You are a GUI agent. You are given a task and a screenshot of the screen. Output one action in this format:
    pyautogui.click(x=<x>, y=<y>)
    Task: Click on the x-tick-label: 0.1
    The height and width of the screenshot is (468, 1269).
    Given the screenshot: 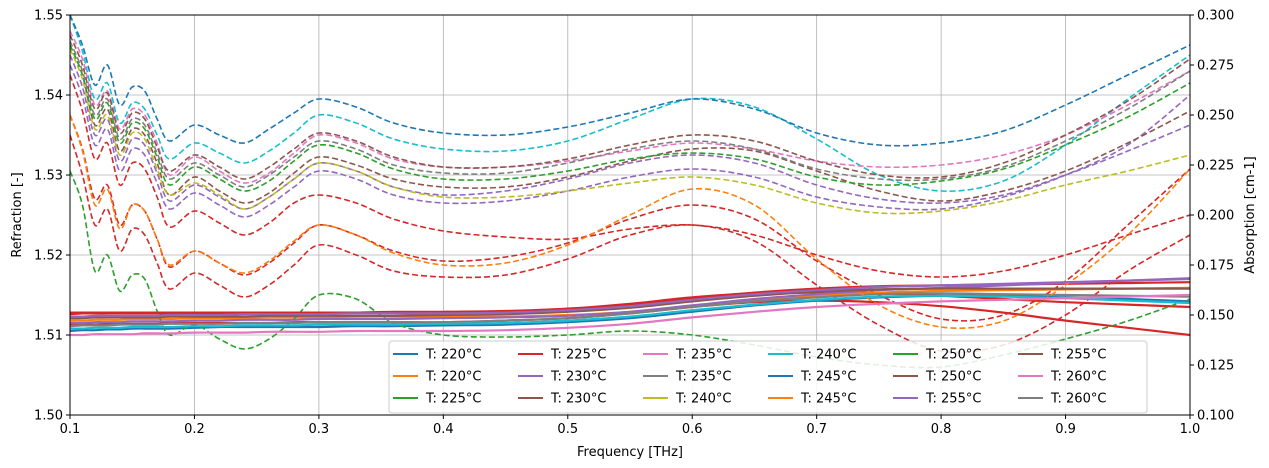 What is the action you would take?
    pyautogui.click(x=70, y=429)
    